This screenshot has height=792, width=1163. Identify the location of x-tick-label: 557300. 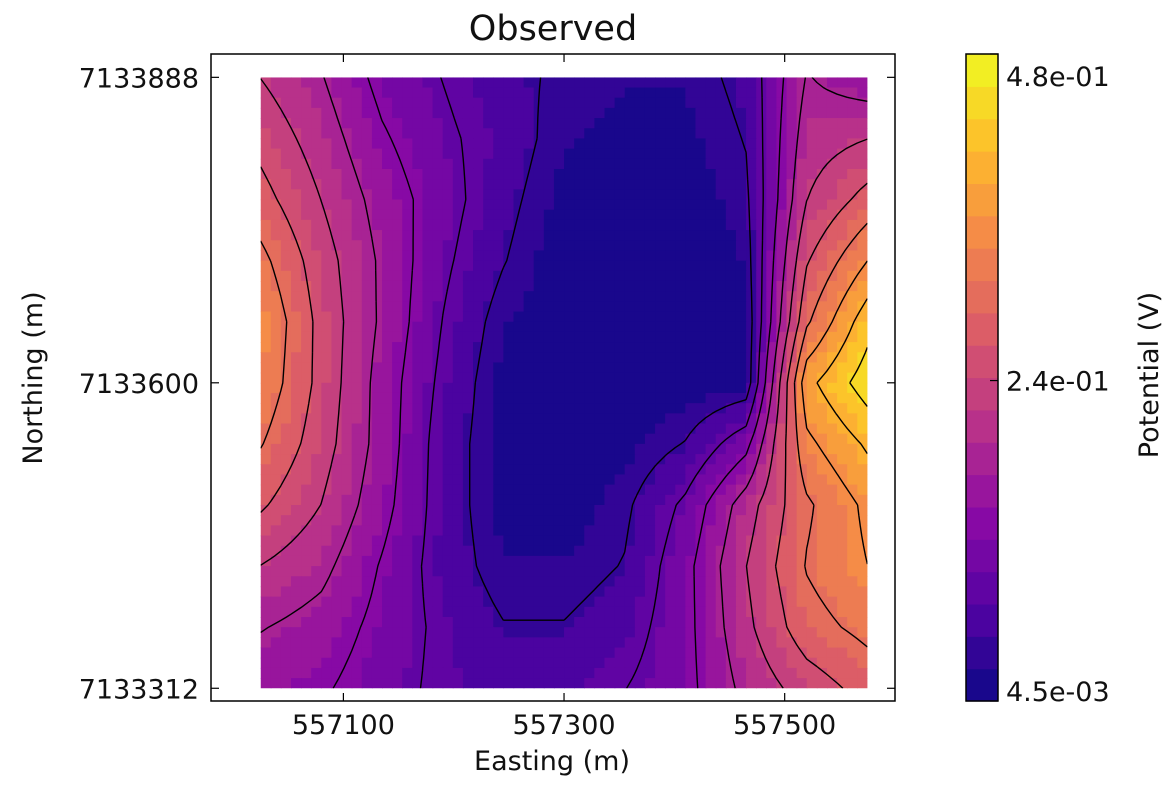
(563, 725).